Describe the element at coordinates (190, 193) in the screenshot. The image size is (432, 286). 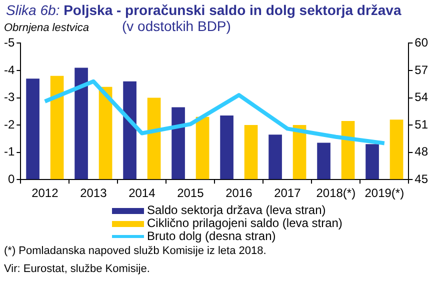
I see `x-tick-label: 2015` at that location.